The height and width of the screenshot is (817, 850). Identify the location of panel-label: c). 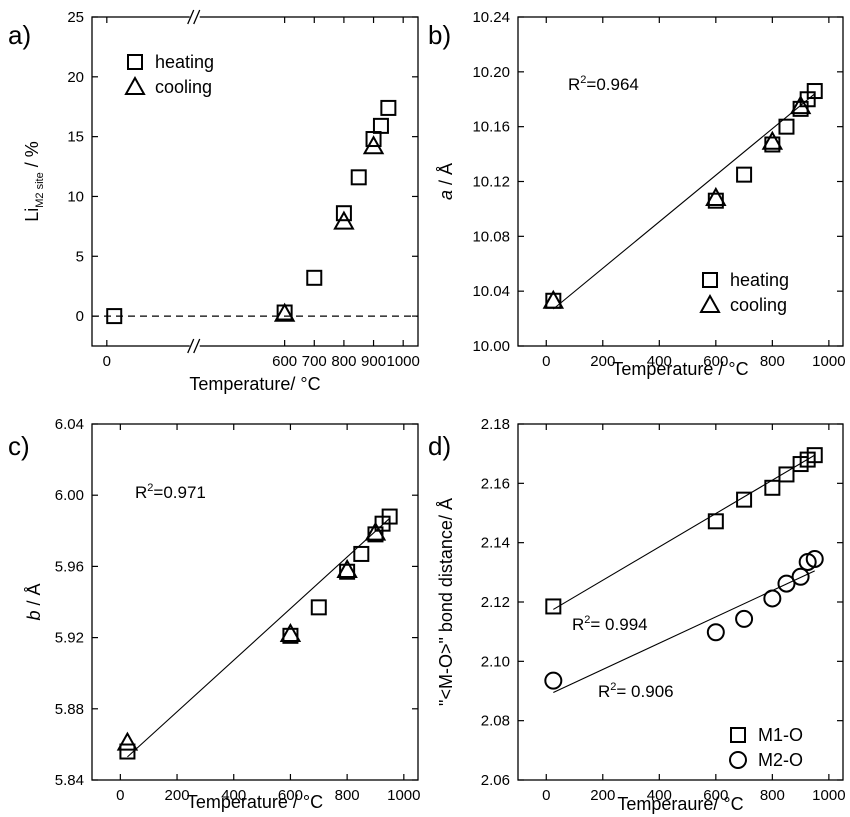
(19, 446).